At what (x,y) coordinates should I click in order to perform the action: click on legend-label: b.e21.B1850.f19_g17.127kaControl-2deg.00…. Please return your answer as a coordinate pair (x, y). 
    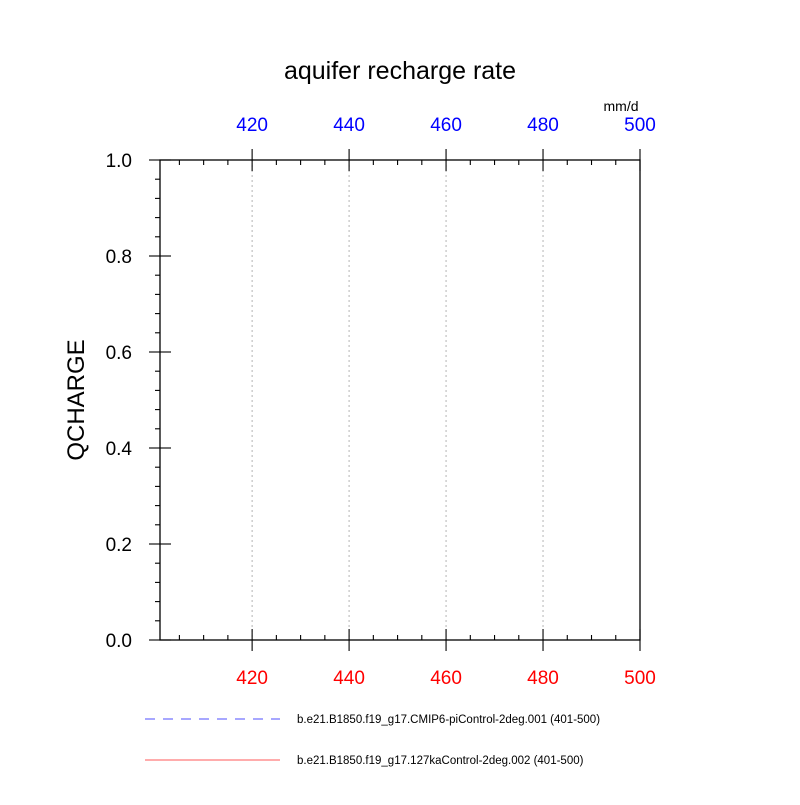
    Looking at the image, I should click on (440, 761).